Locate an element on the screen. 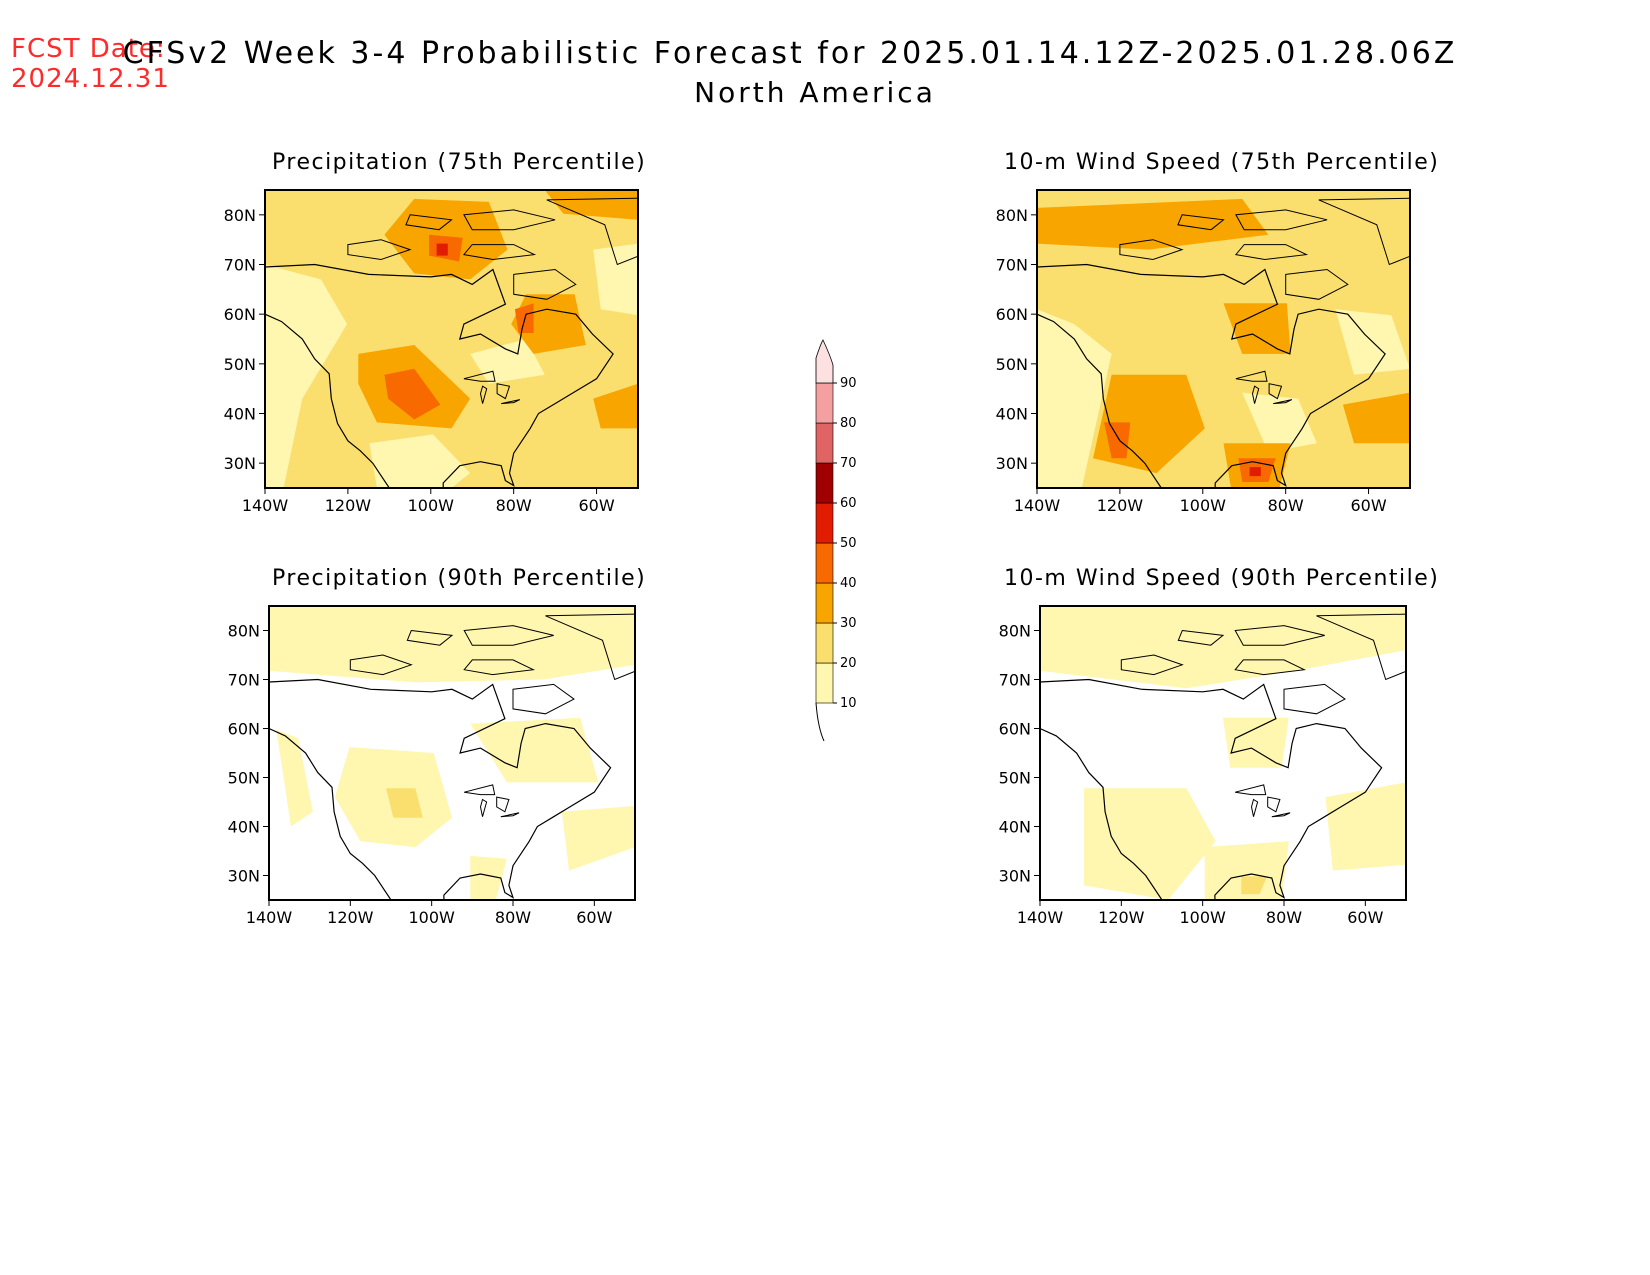  map-panel-p90: 140W 120W 100W 80W 60W 30N 40N 50N 60N 70N 80N is located at coordinates (432, 766).